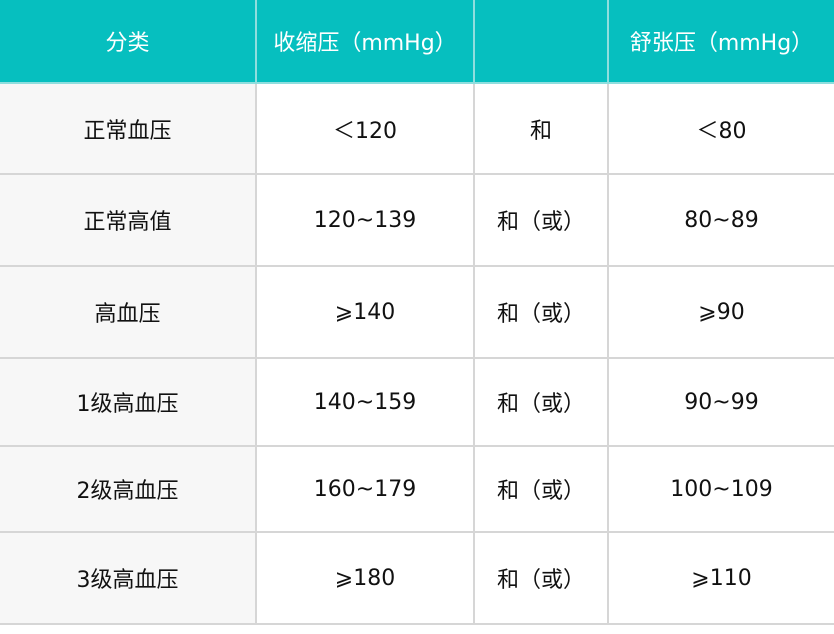  Describe the element at coordinates (128, 128) in the screenshot. I see `category-cell: 正常血压` at that location.